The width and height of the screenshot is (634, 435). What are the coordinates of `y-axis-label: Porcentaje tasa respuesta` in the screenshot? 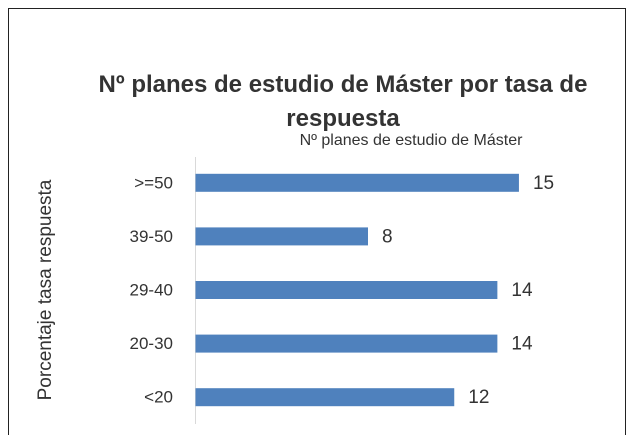 It's located at (45, 289).